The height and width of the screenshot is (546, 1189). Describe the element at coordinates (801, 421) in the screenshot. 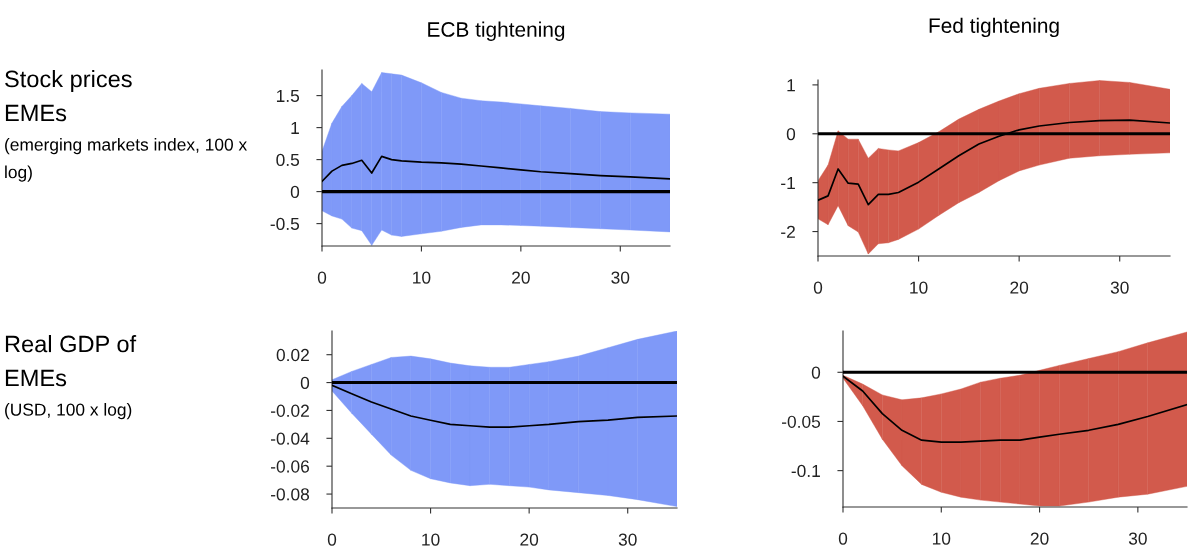

I see `y-tick-label: -0.05` at that location.